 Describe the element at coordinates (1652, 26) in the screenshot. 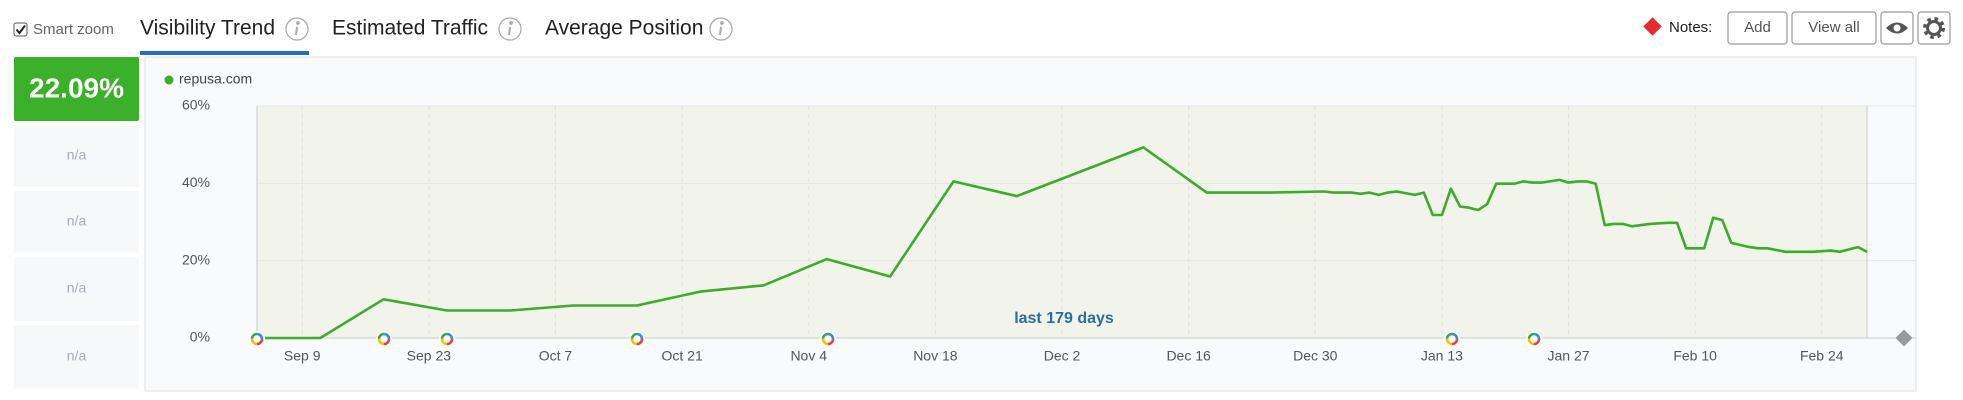

I see `notes-marker` at that location.